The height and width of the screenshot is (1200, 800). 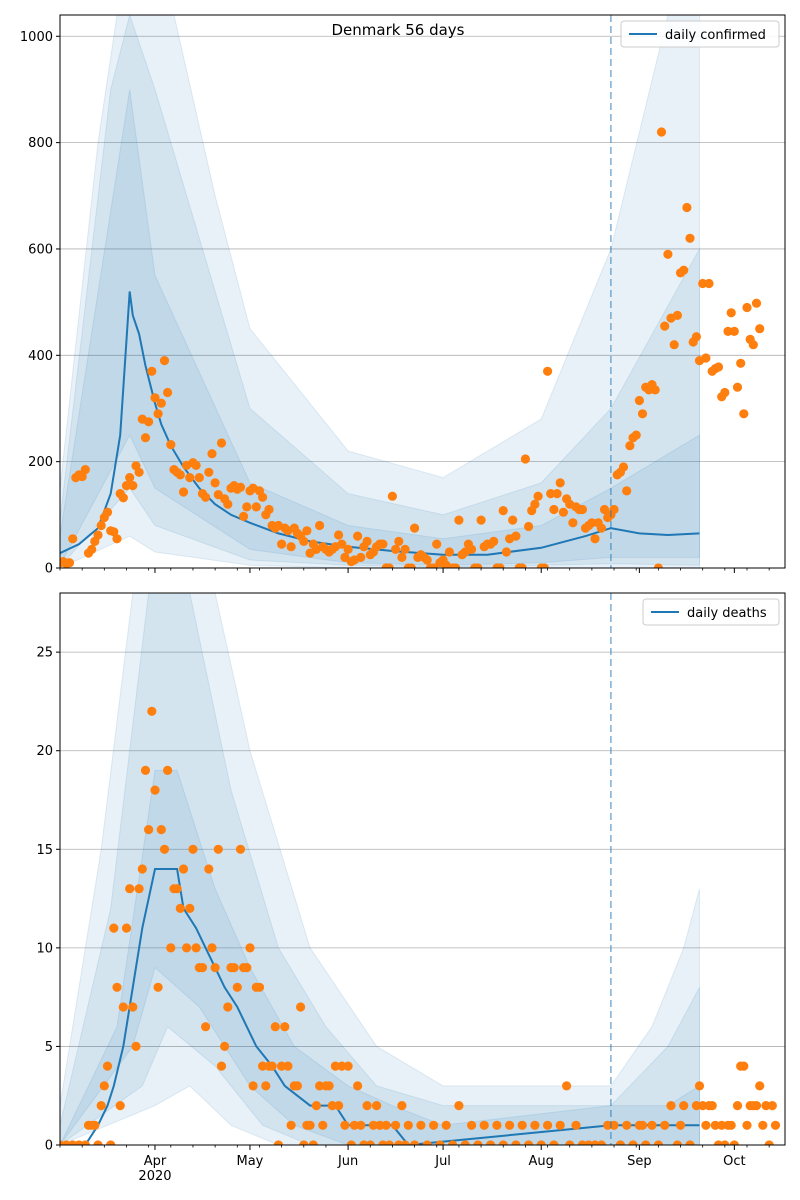 I want to click on legend-label: daily deaths, so click(x=727, y=613).